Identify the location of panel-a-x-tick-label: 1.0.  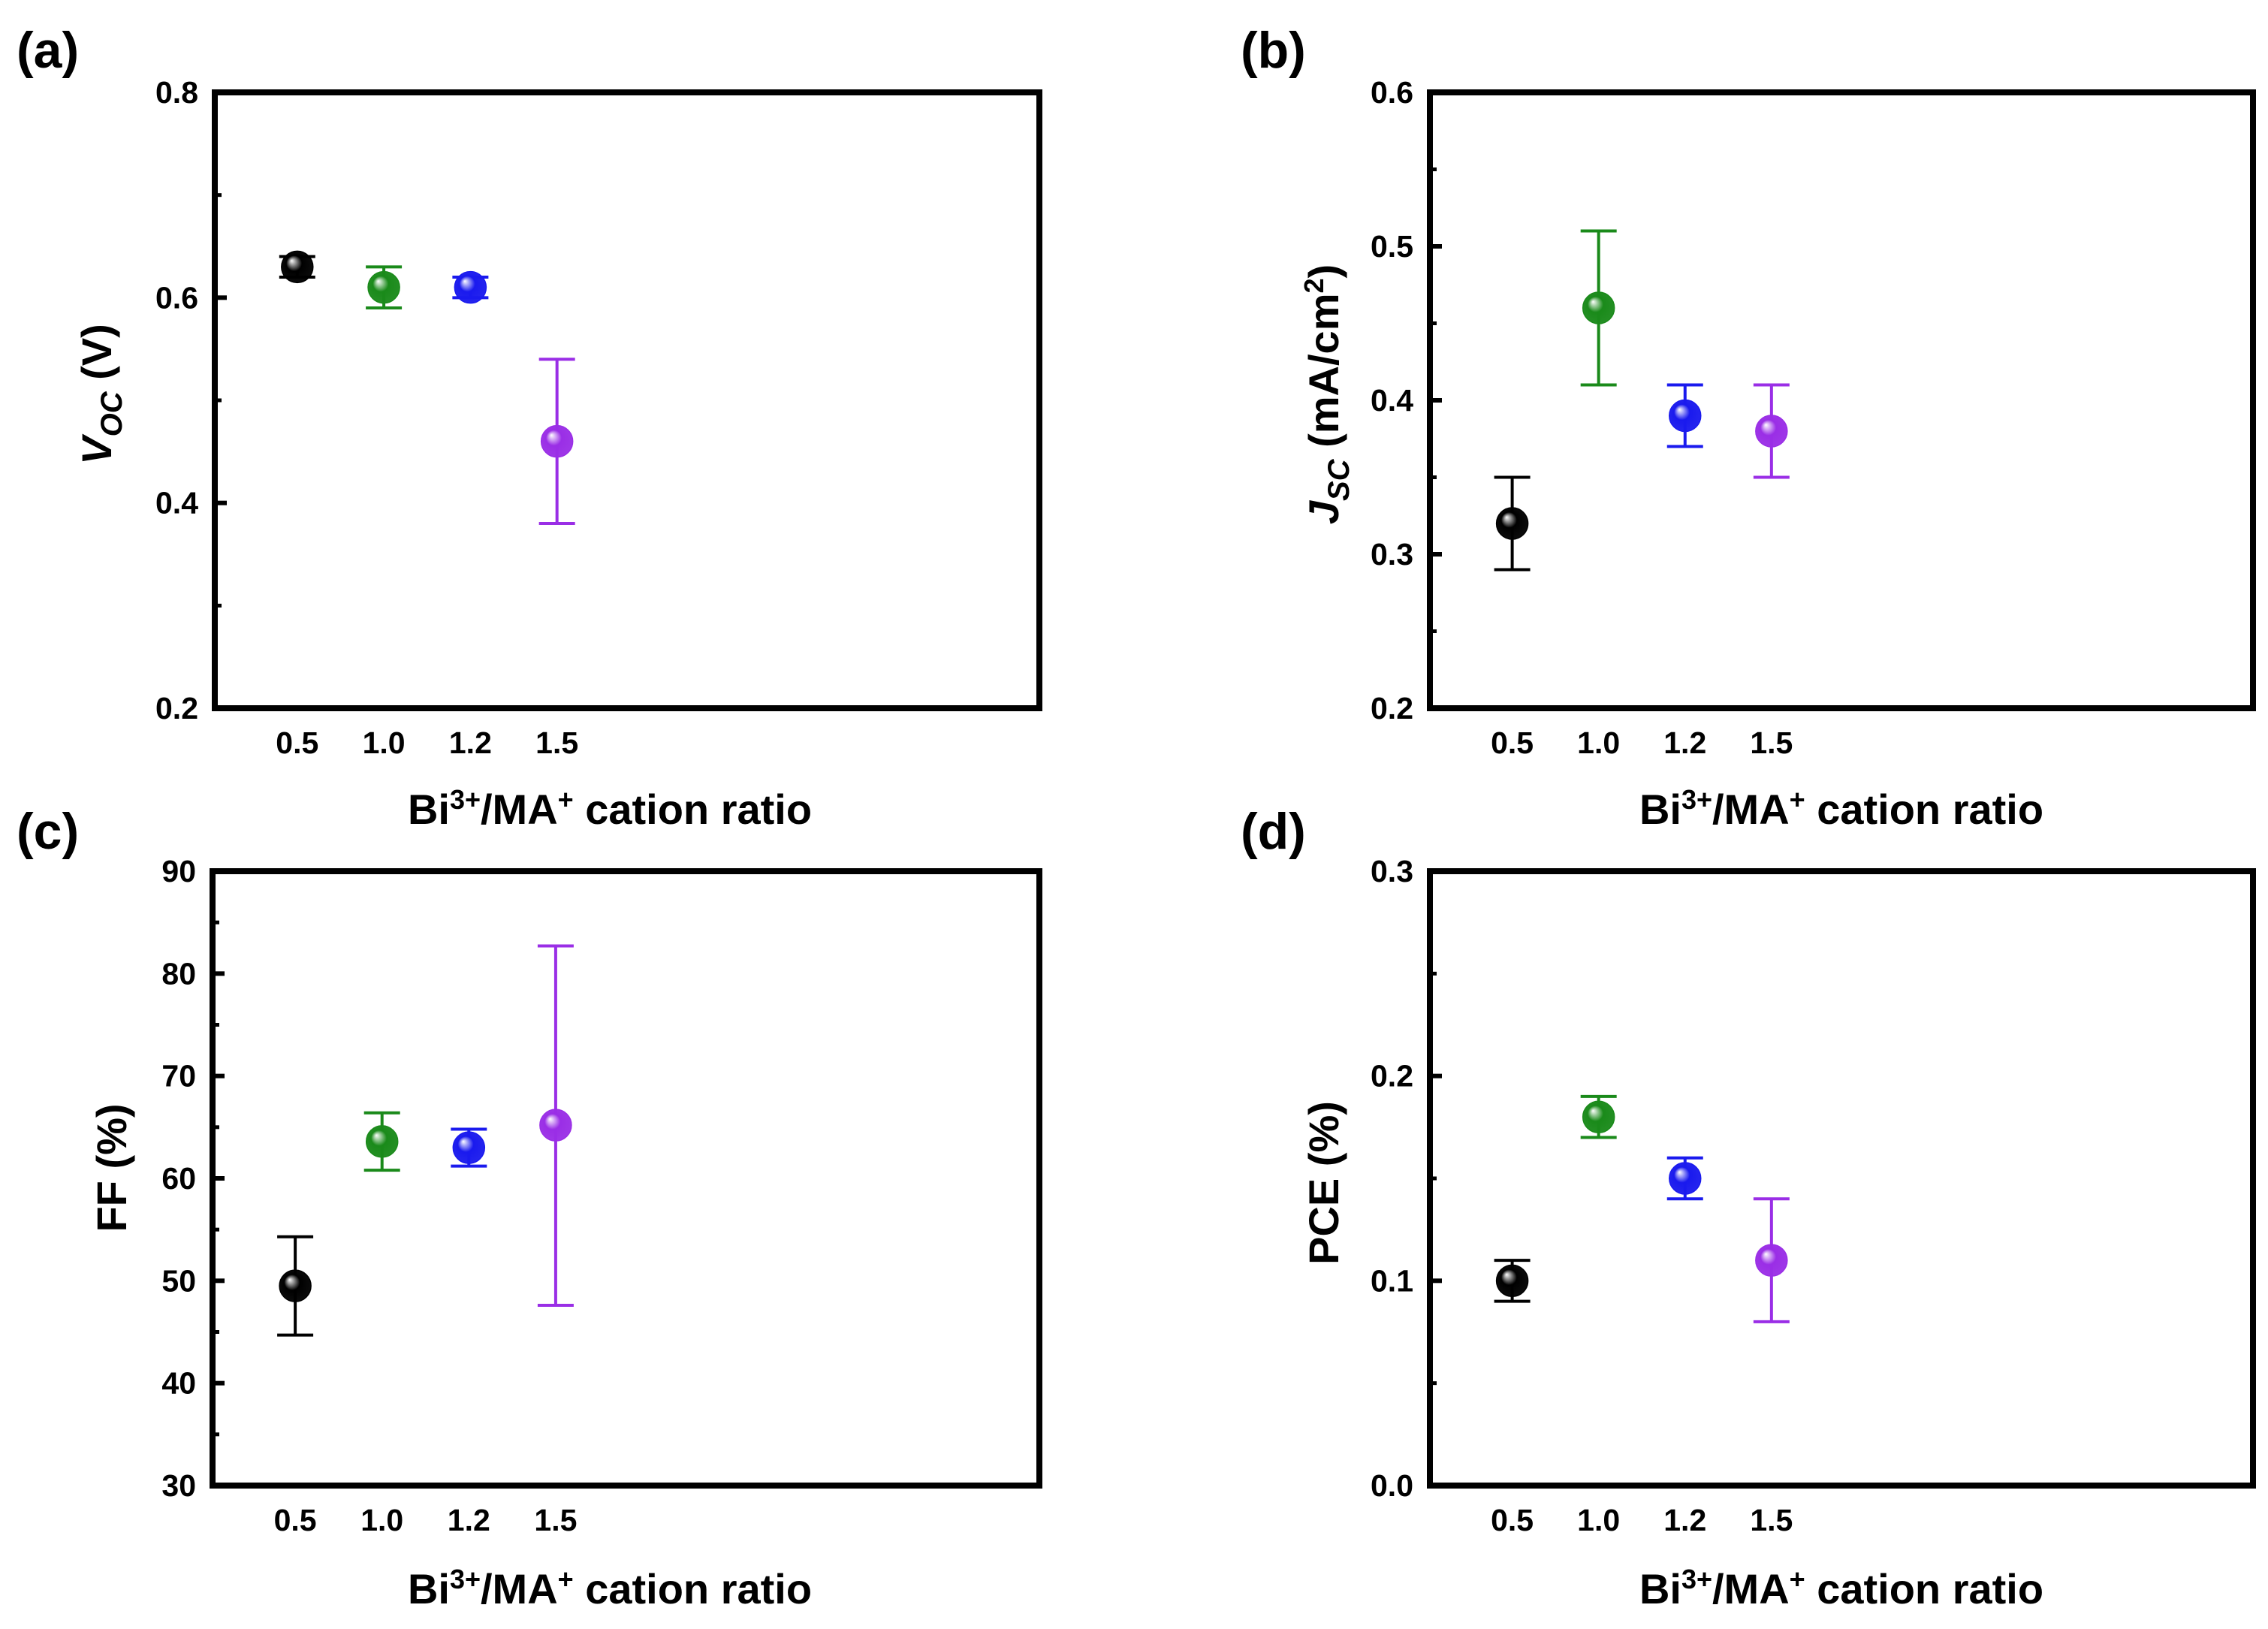
(385, 743).